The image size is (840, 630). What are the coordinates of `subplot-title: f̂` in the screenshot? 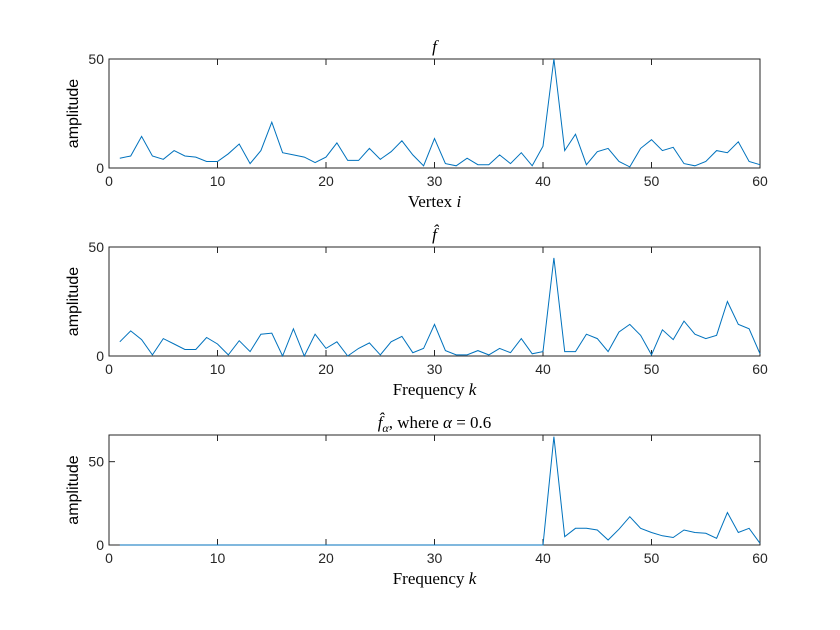 It's located at (436, 234).